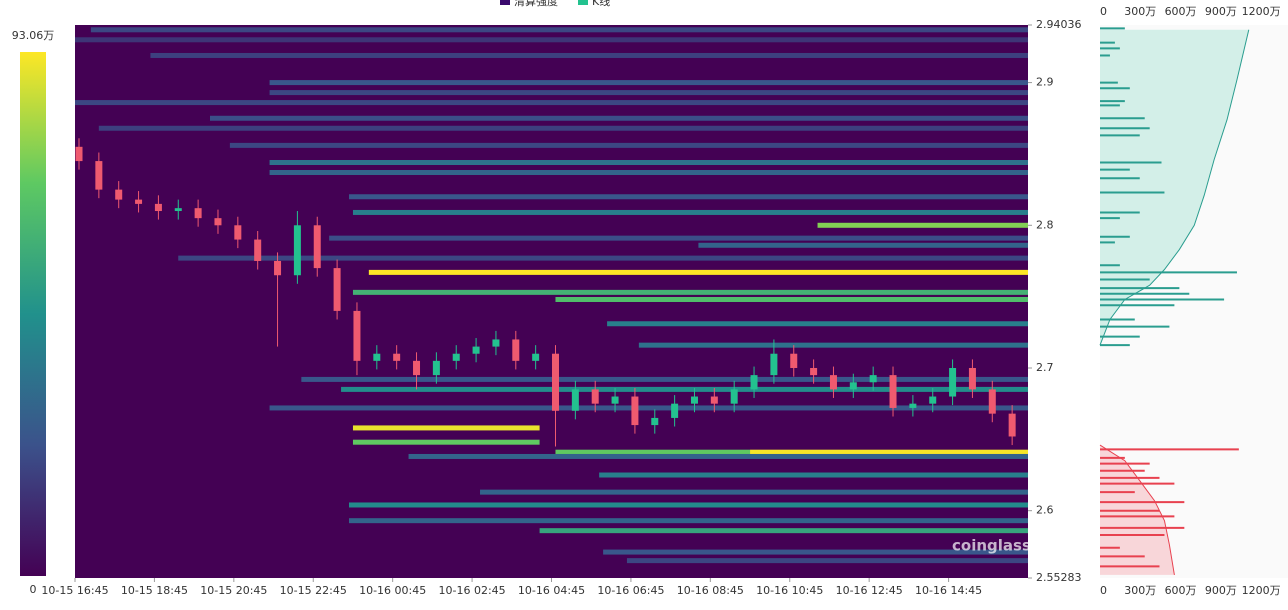  What do you see at coordinates (789, 590) in the screenshot?
I see `x-tick-label: 10-16 10:45` at bounding box center [789, 590].